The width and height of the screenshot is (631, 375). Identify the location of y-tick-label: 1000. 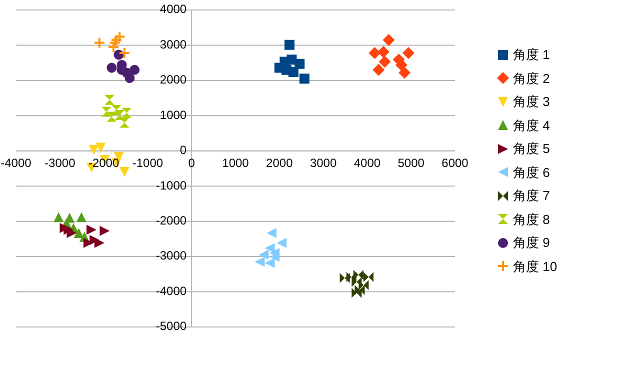
(173, 115).